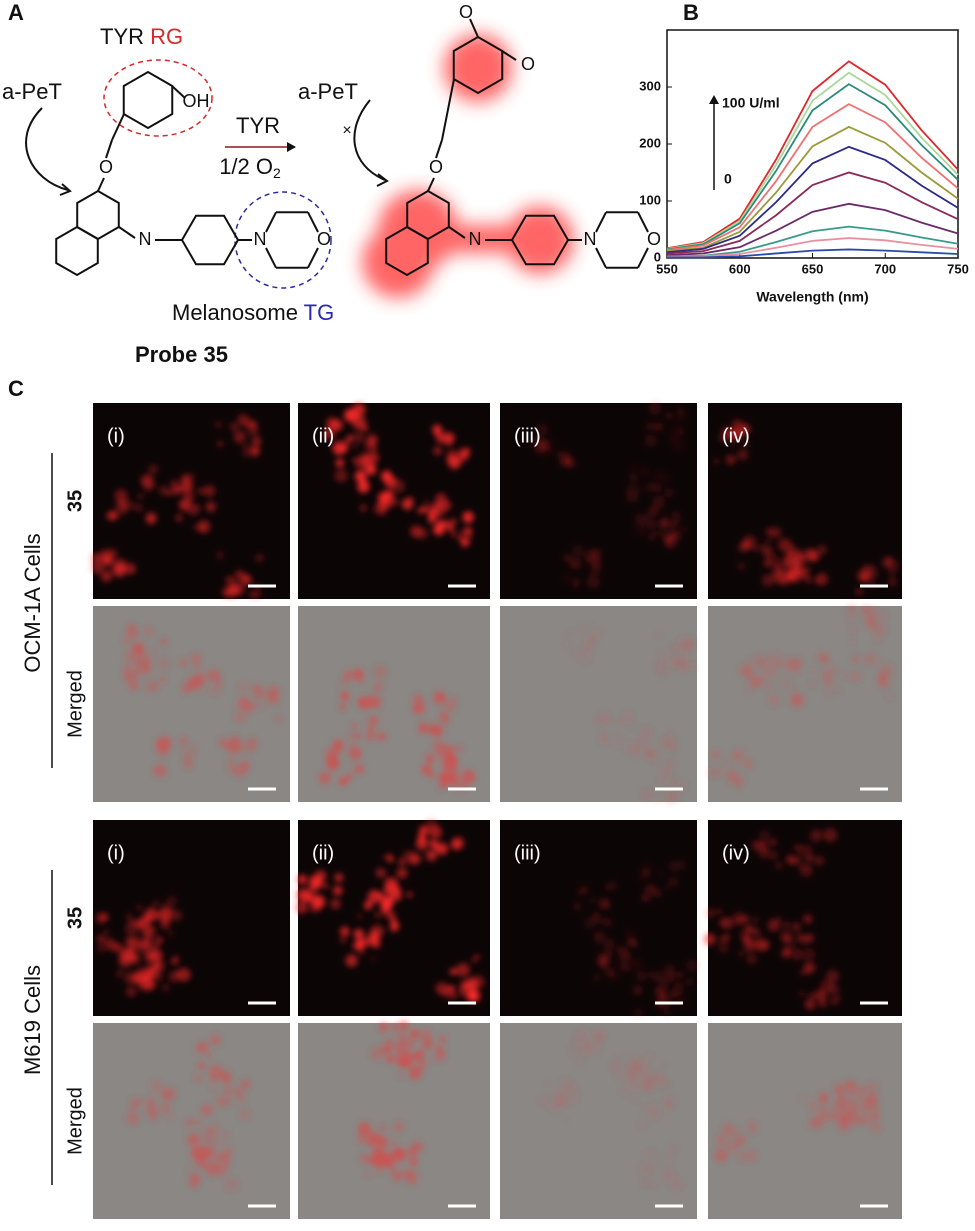  I want to click on arrow-bottom: 1/2 O2, so click(250, 167).